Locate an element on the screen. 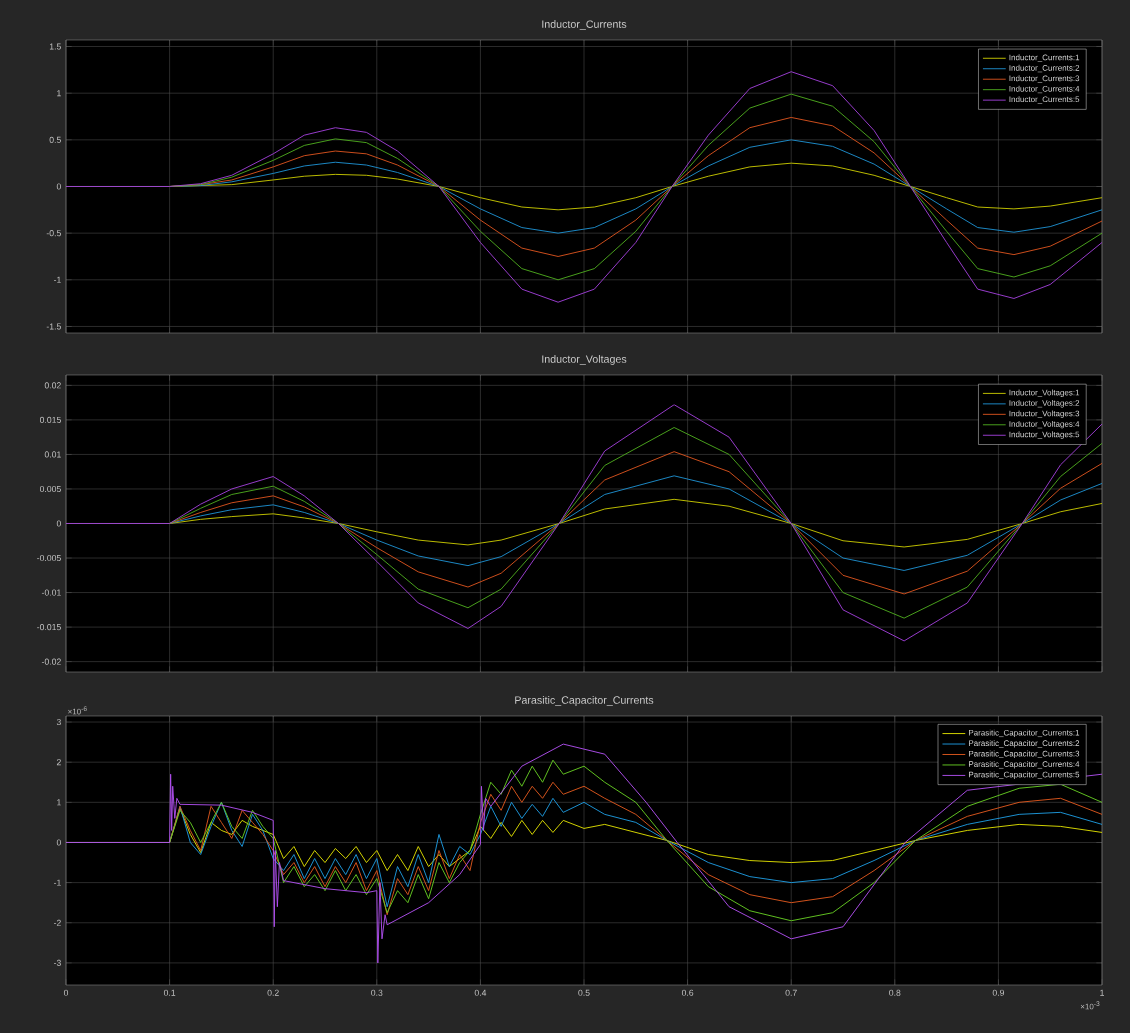 The width and height of the screenshot is (1130, 1033). chart-title: Inductor_Voltages is located at coordinates (584, 360).